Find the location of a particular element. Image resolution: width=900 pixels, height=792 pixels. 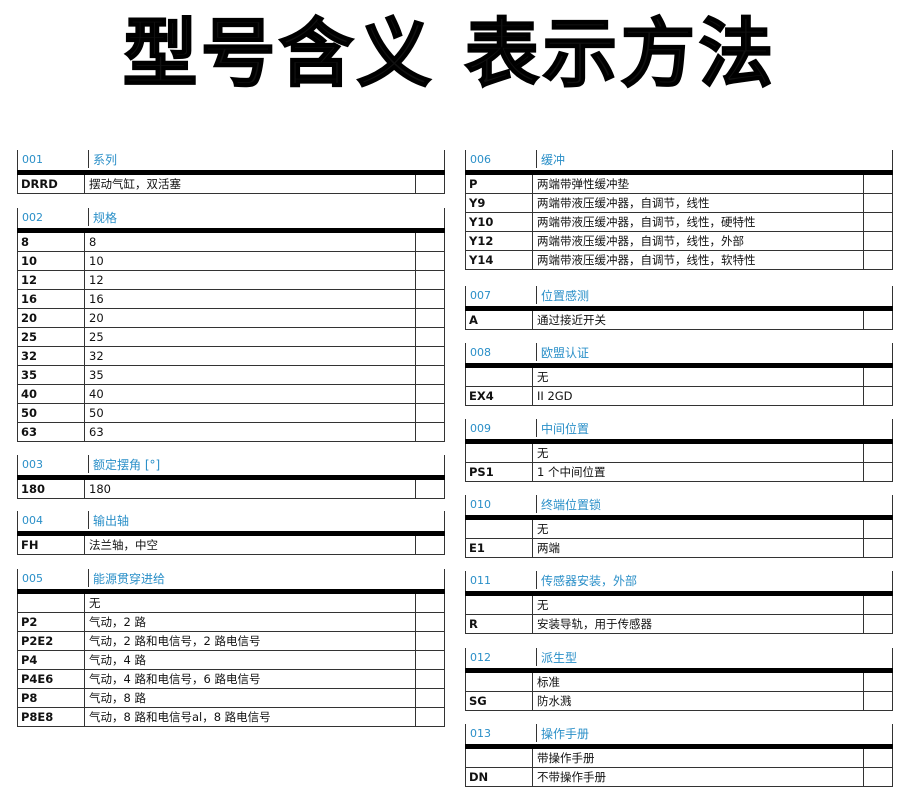

table-header: 005 能源贯穿进给 is located at coordinates (231, 579).